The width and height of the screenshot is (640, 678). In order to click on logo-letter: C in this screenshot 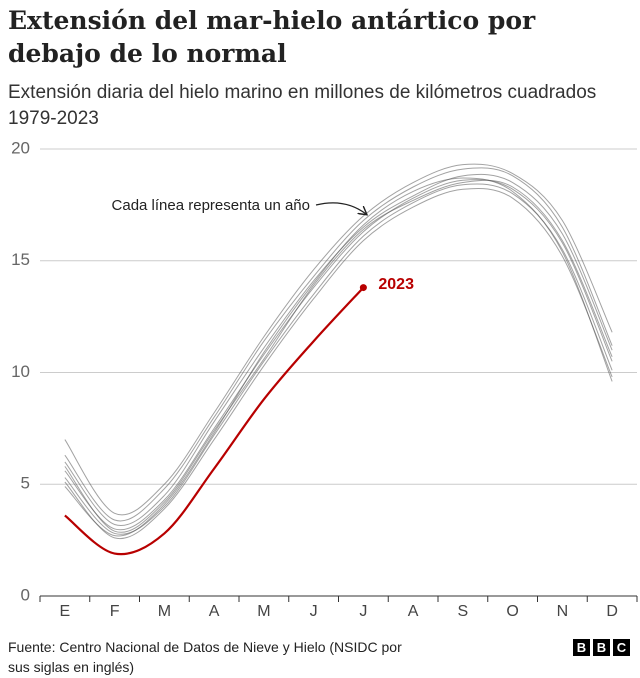, I will do `click(621, 647)`.